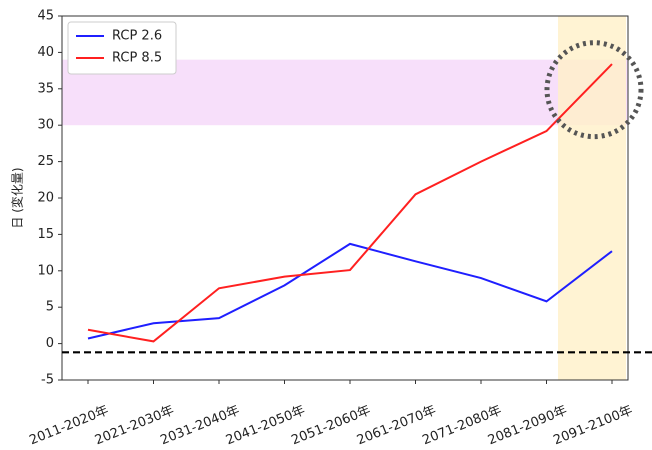 The height and width of the screenshot is (450, 652). I want to click on legend: RCP 2.6 RCP 8.5, so click(122, 48).